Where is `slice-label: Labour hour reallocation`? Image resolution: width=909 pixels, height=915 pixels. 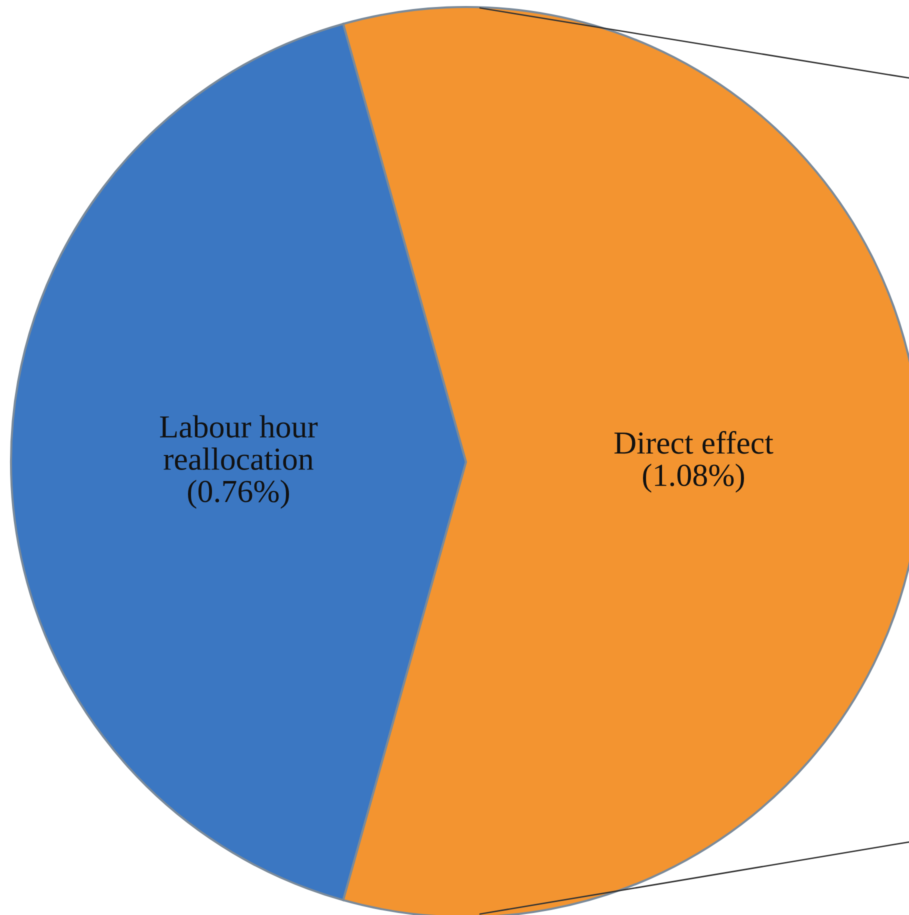 slice-label: Labour hour reallocation is located at coordinates (239, 442).